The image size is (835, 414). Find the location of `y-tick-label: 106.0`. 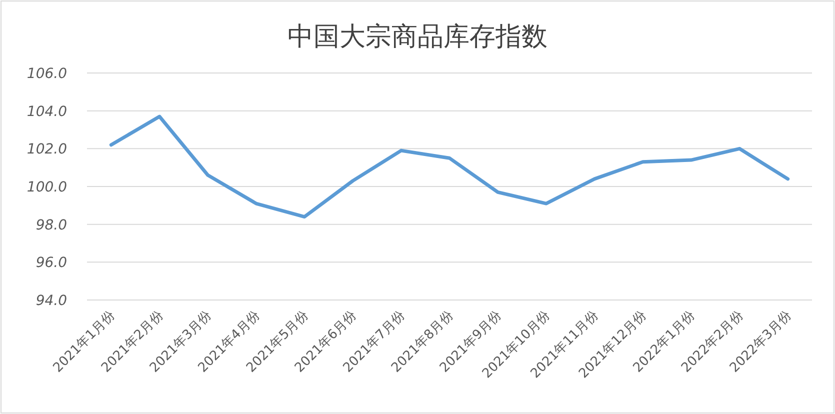

y-tick-label: 106.0 is located at coordinates (47, 74).